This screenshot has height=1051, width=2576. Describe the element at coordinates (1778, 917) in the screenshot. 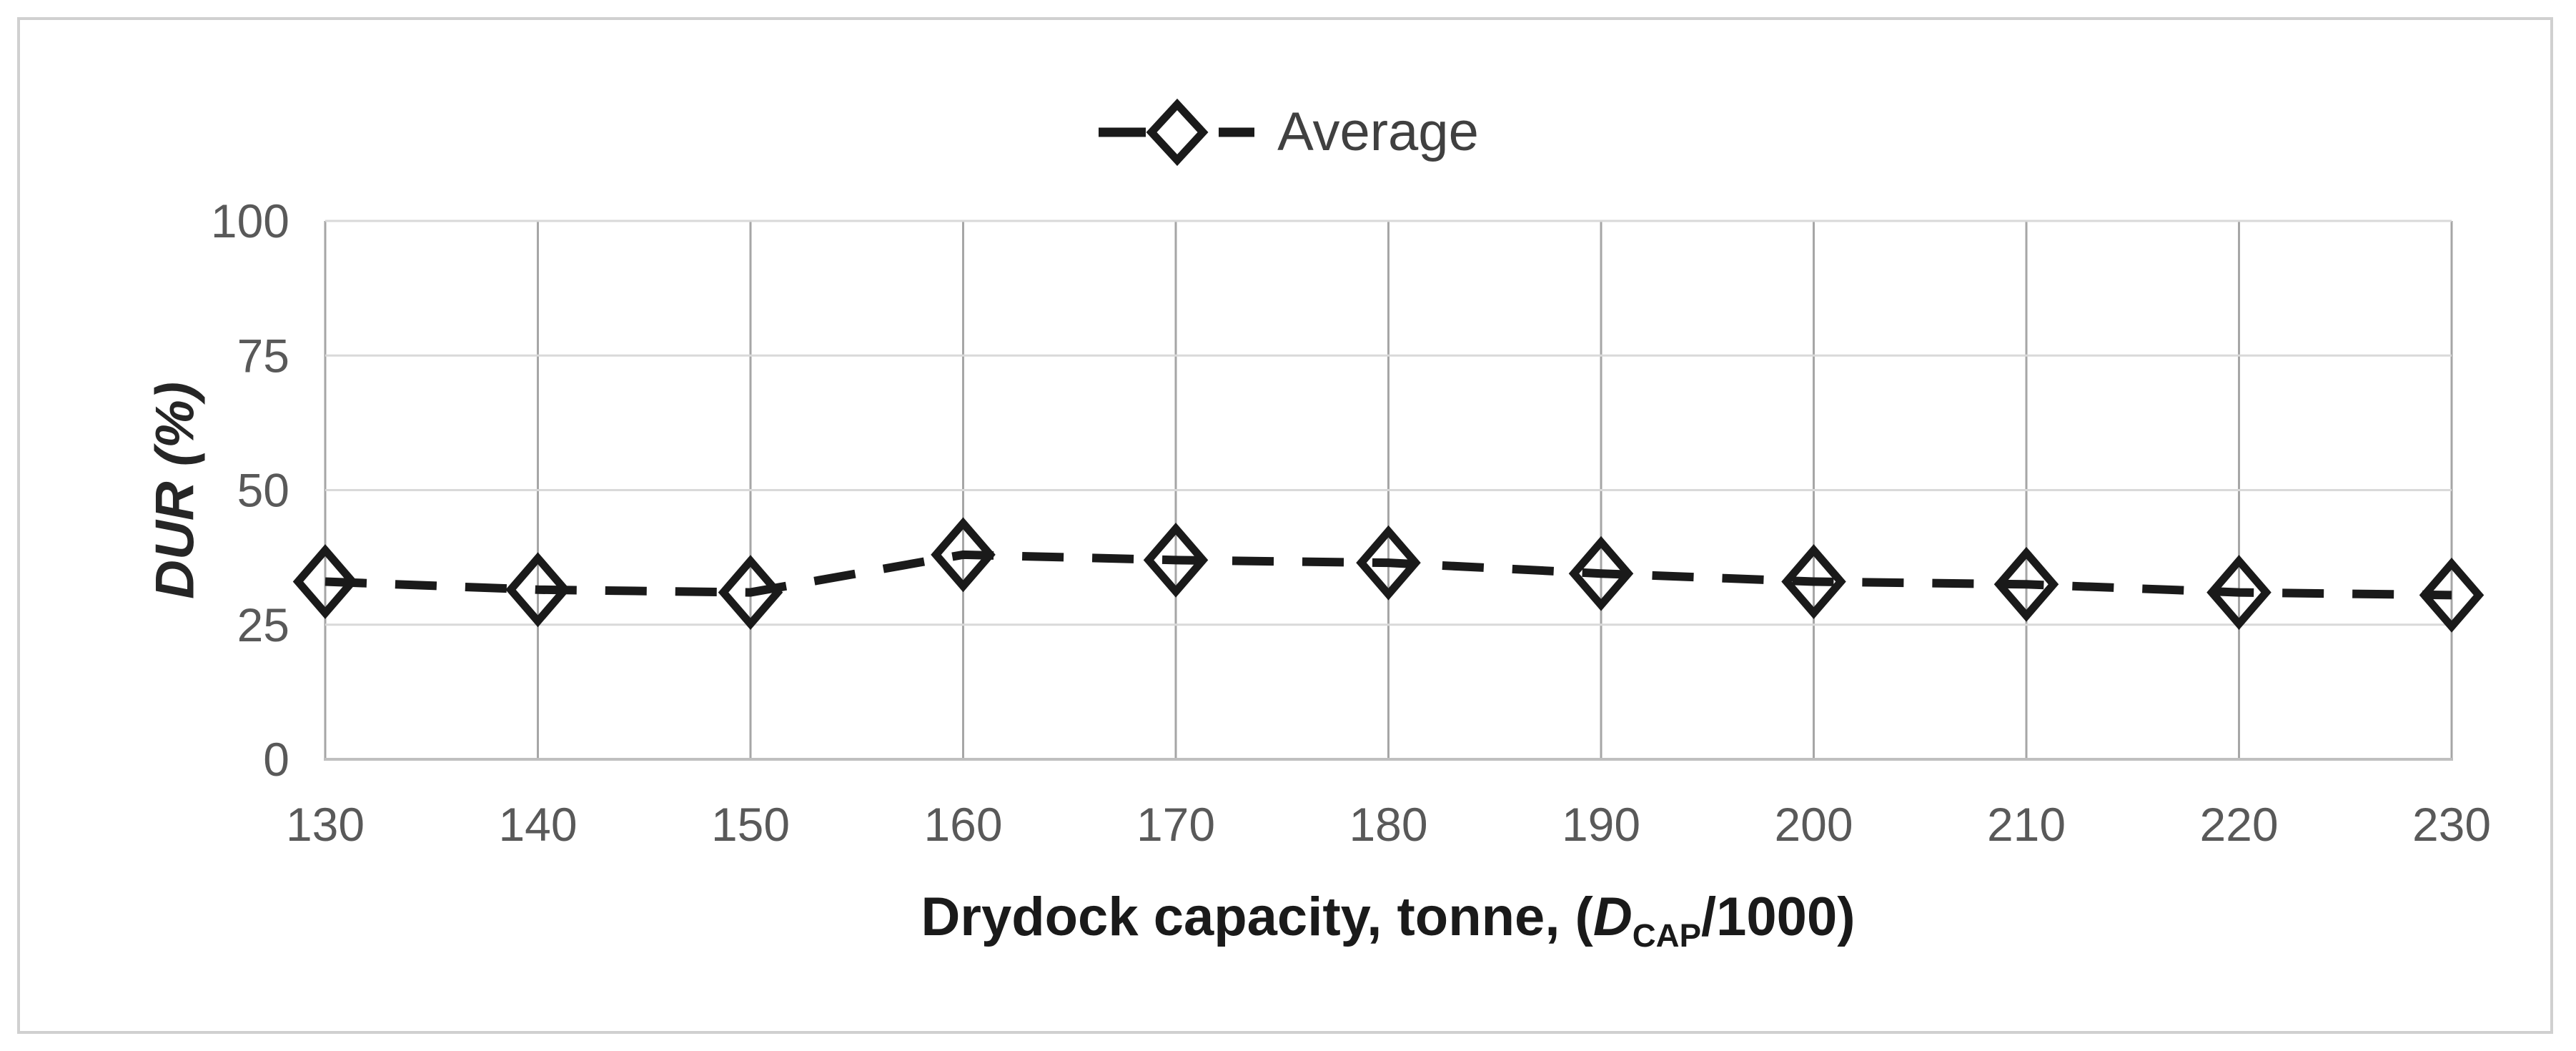

I see `x-axis-title-suffix: /1000)` at that location.